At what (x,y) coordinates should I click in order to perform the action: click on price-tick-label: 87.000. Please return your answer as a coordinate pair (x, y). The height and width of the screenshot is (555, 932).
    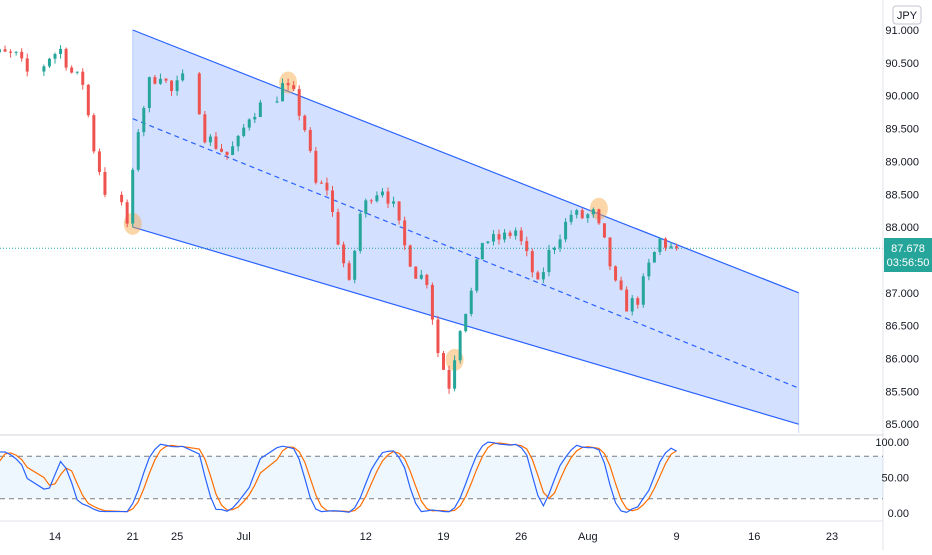
    Looking at the image, I should click on (902, 294).